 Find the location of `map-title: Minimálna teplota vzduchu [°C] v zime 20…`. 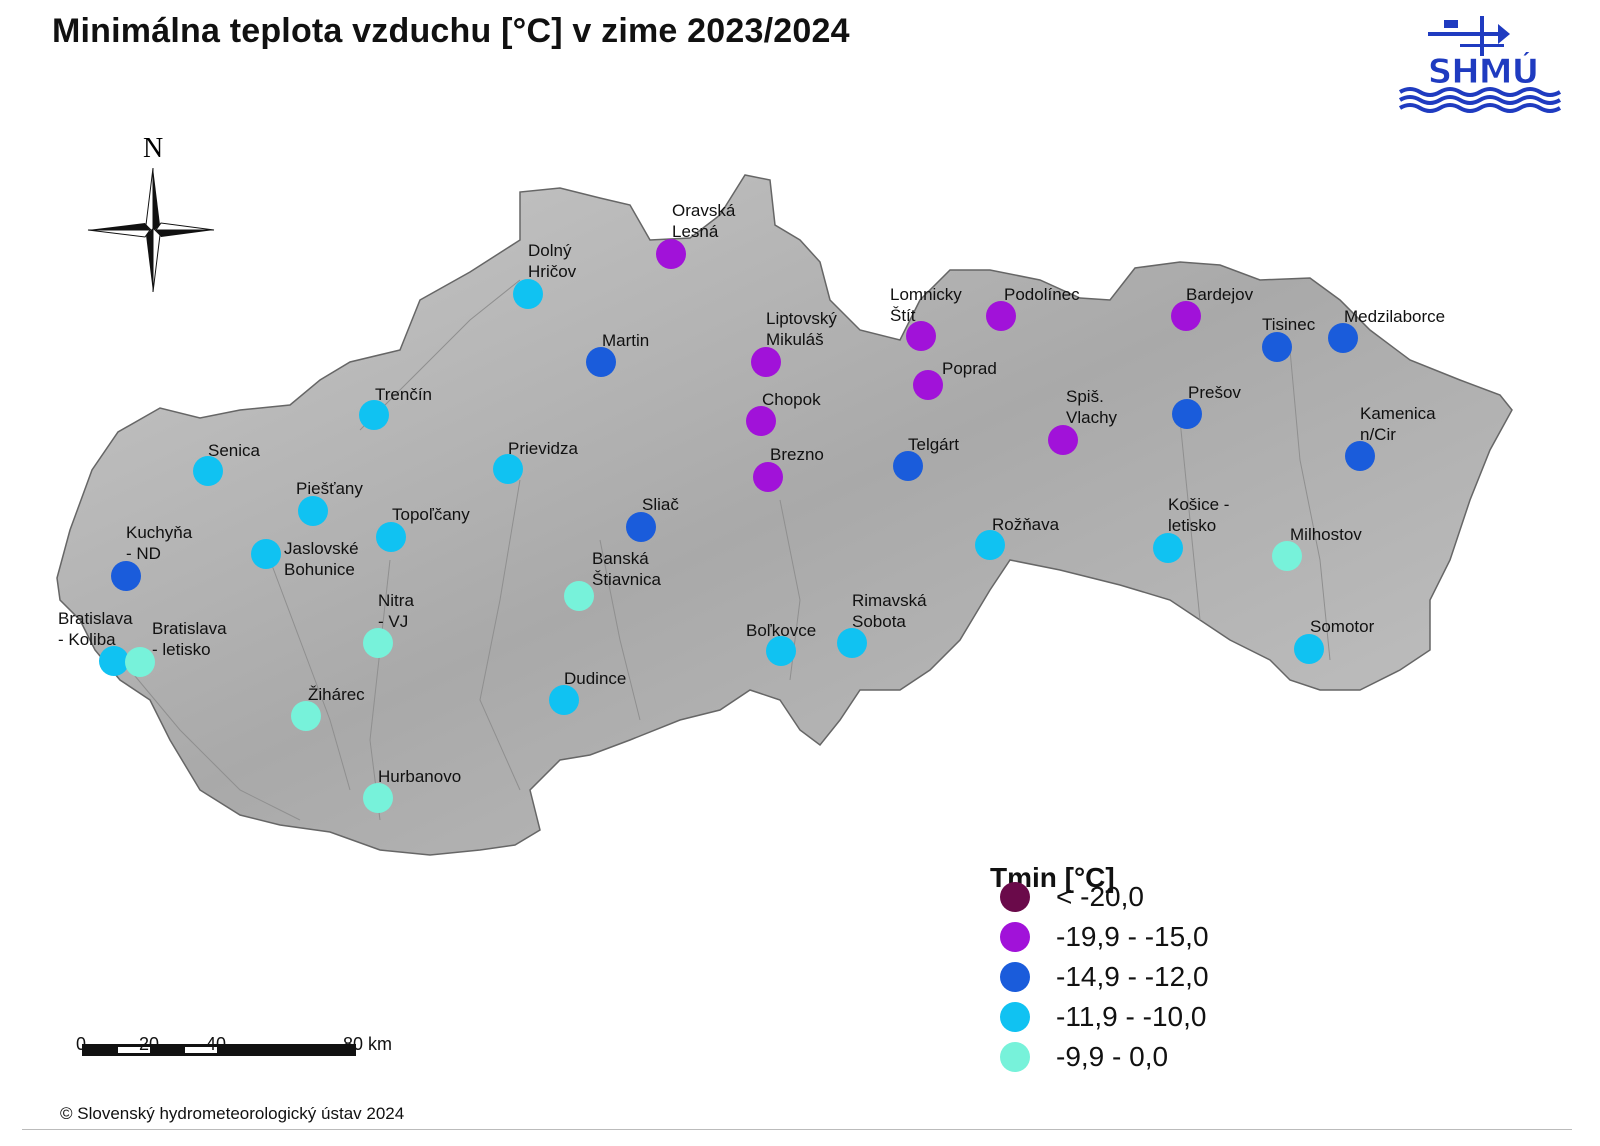

map-title: Minimálna teplota vzduchu [°C] v zime 20… is located at coordinates (451, 31).